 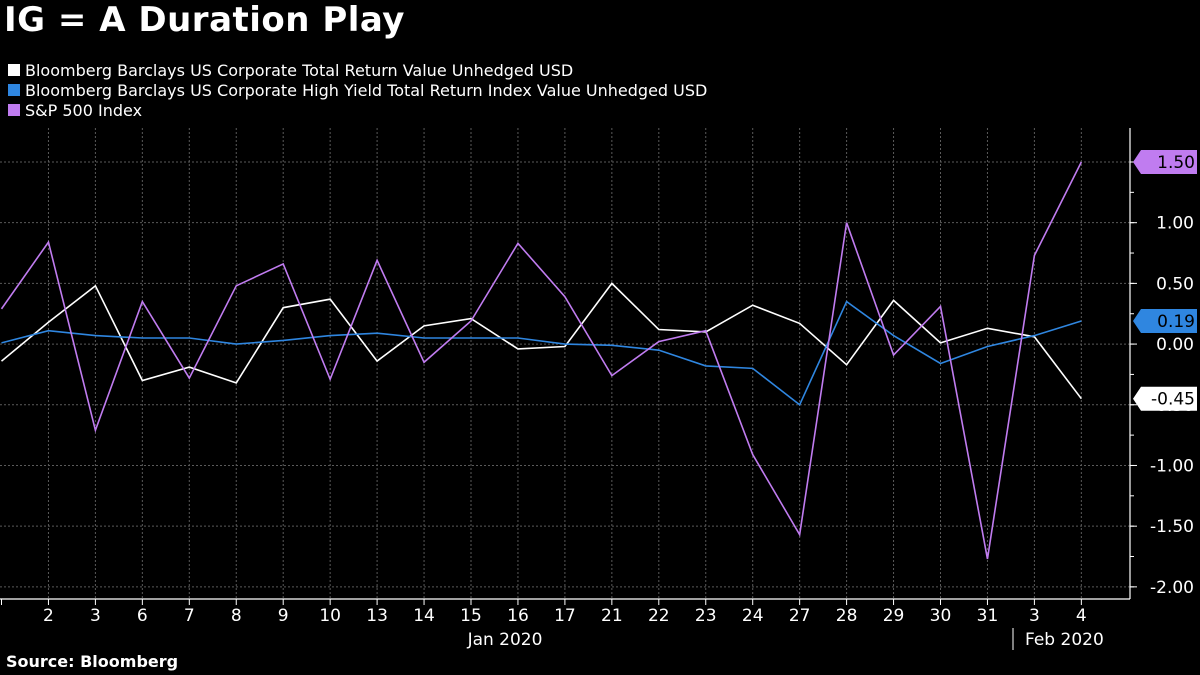 What do you see at coordinates (92, 661) in the screenshot?
I see `source-note: Source: Bloomberg` at bounding box center [92, 661].